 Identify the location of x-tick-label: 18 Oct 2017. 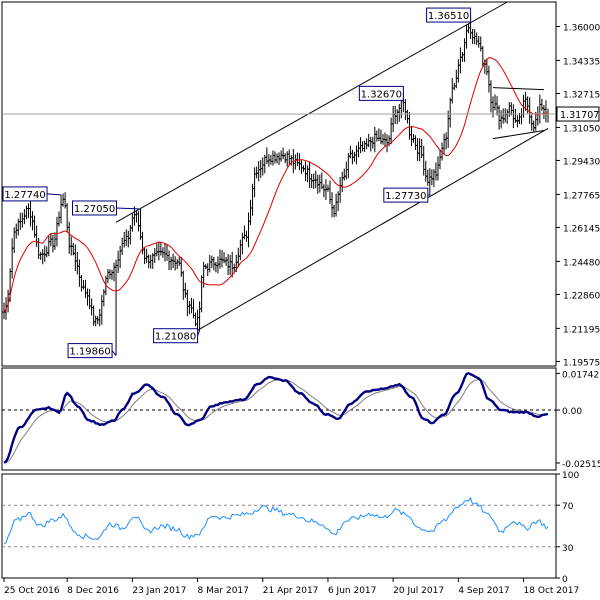
(552, 591).